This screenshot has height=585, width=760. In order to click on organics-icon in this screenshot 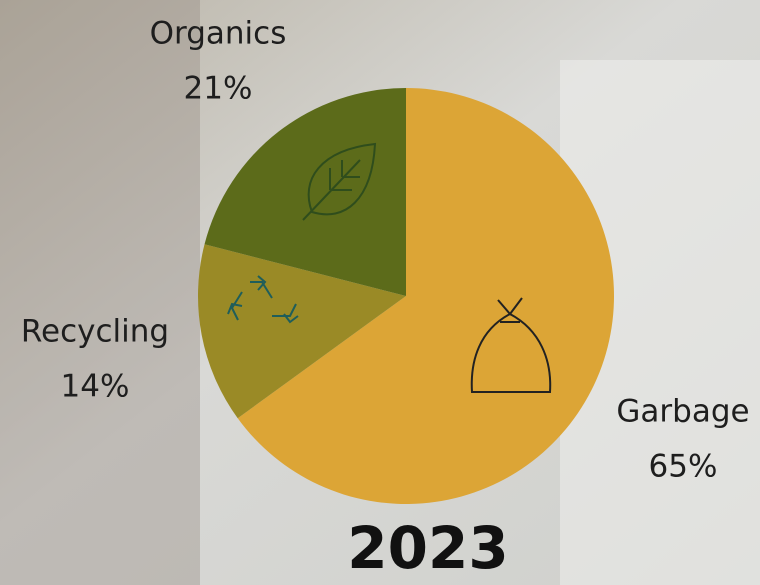, I will do `click(339, 181)`.